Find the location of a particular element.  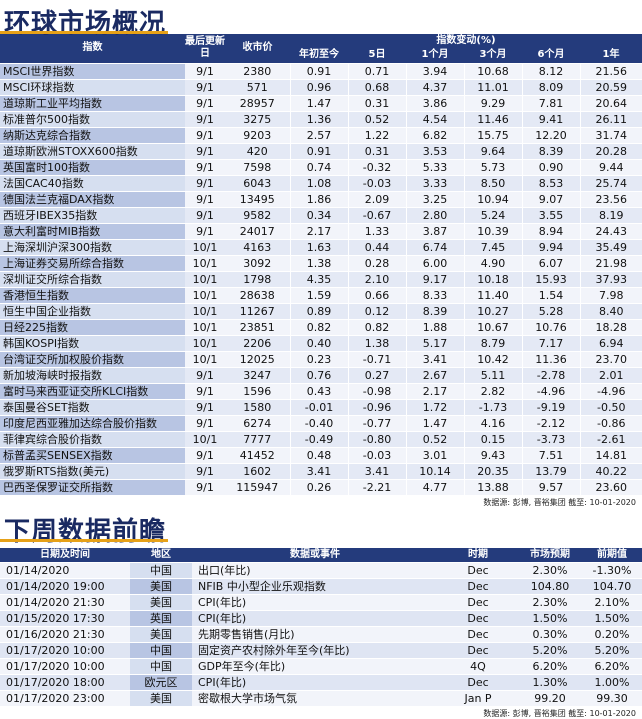

change-d5: -0.96 is located at coordinates (376, 407).